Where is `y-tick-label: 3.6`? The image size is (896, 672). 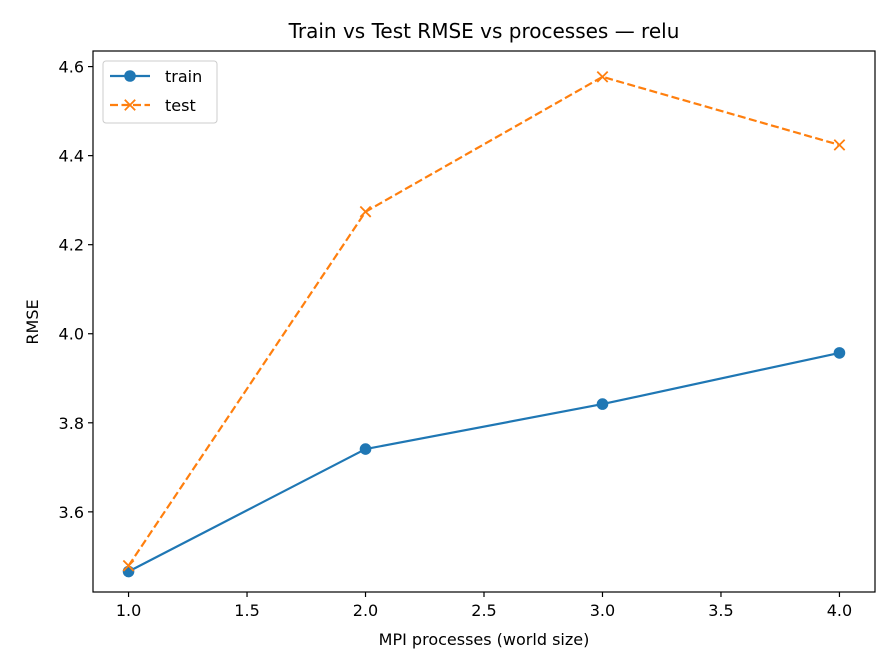 y-tick-label: 3.6 is located at coordinates (71, 512).